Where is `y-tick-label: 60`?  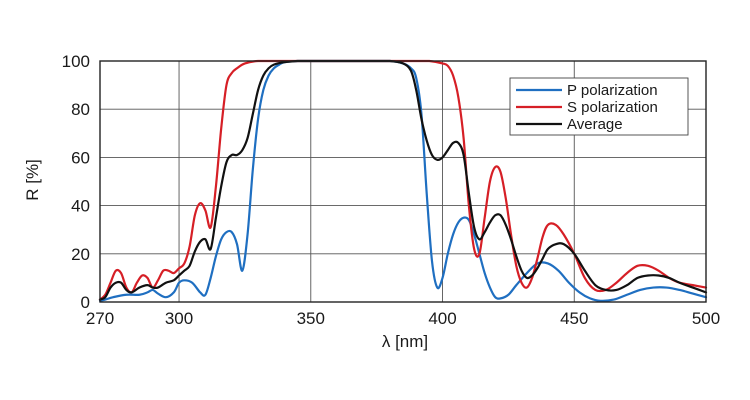 y-tick-label: 60 is located at coordinates (80, 157).